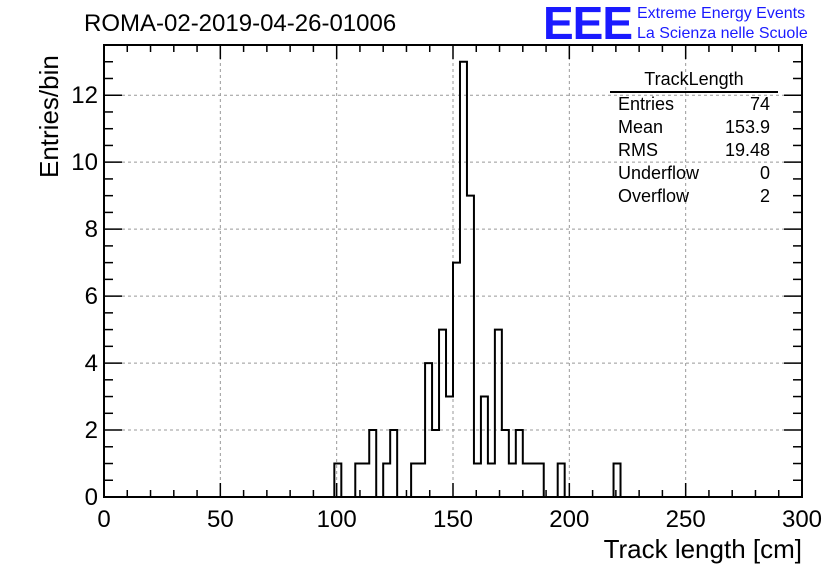 This screenshot has height=572, width=836. I want to click on stats-row-value: 0, so click(764, 173).